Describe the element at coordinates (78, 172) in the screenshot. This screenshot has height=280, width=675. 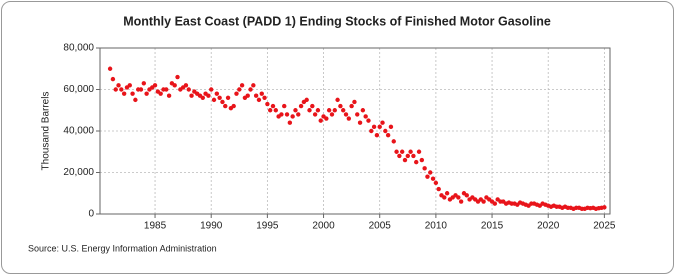
I see `y-tick-label: 20,000` at that location.